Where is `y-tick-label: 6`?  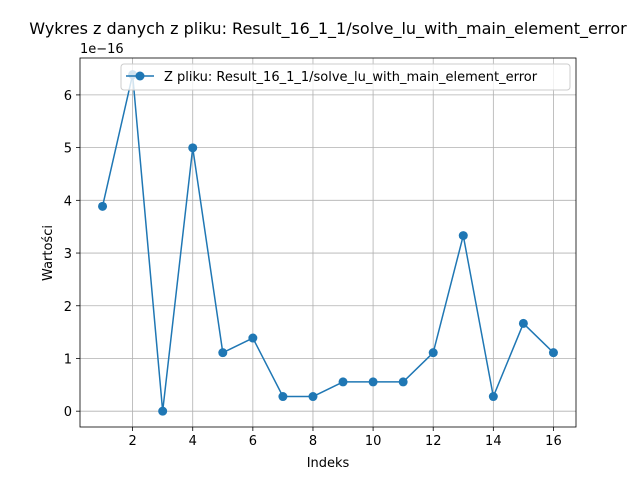 y-tick-label: 6 is located at coordinates (68, 96).